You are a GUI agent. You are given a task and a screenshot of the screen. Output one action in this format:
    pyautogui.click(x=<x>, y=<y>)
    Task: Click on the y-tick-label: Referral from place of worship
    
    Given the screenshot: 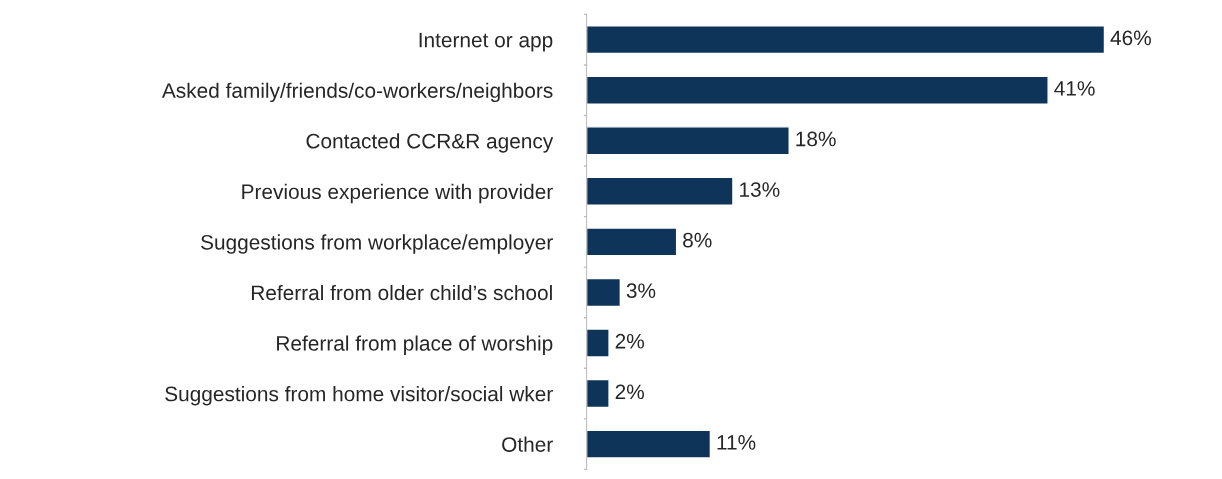 What is the action you would take?
    pyautogui.click(x=415, y=345)
    